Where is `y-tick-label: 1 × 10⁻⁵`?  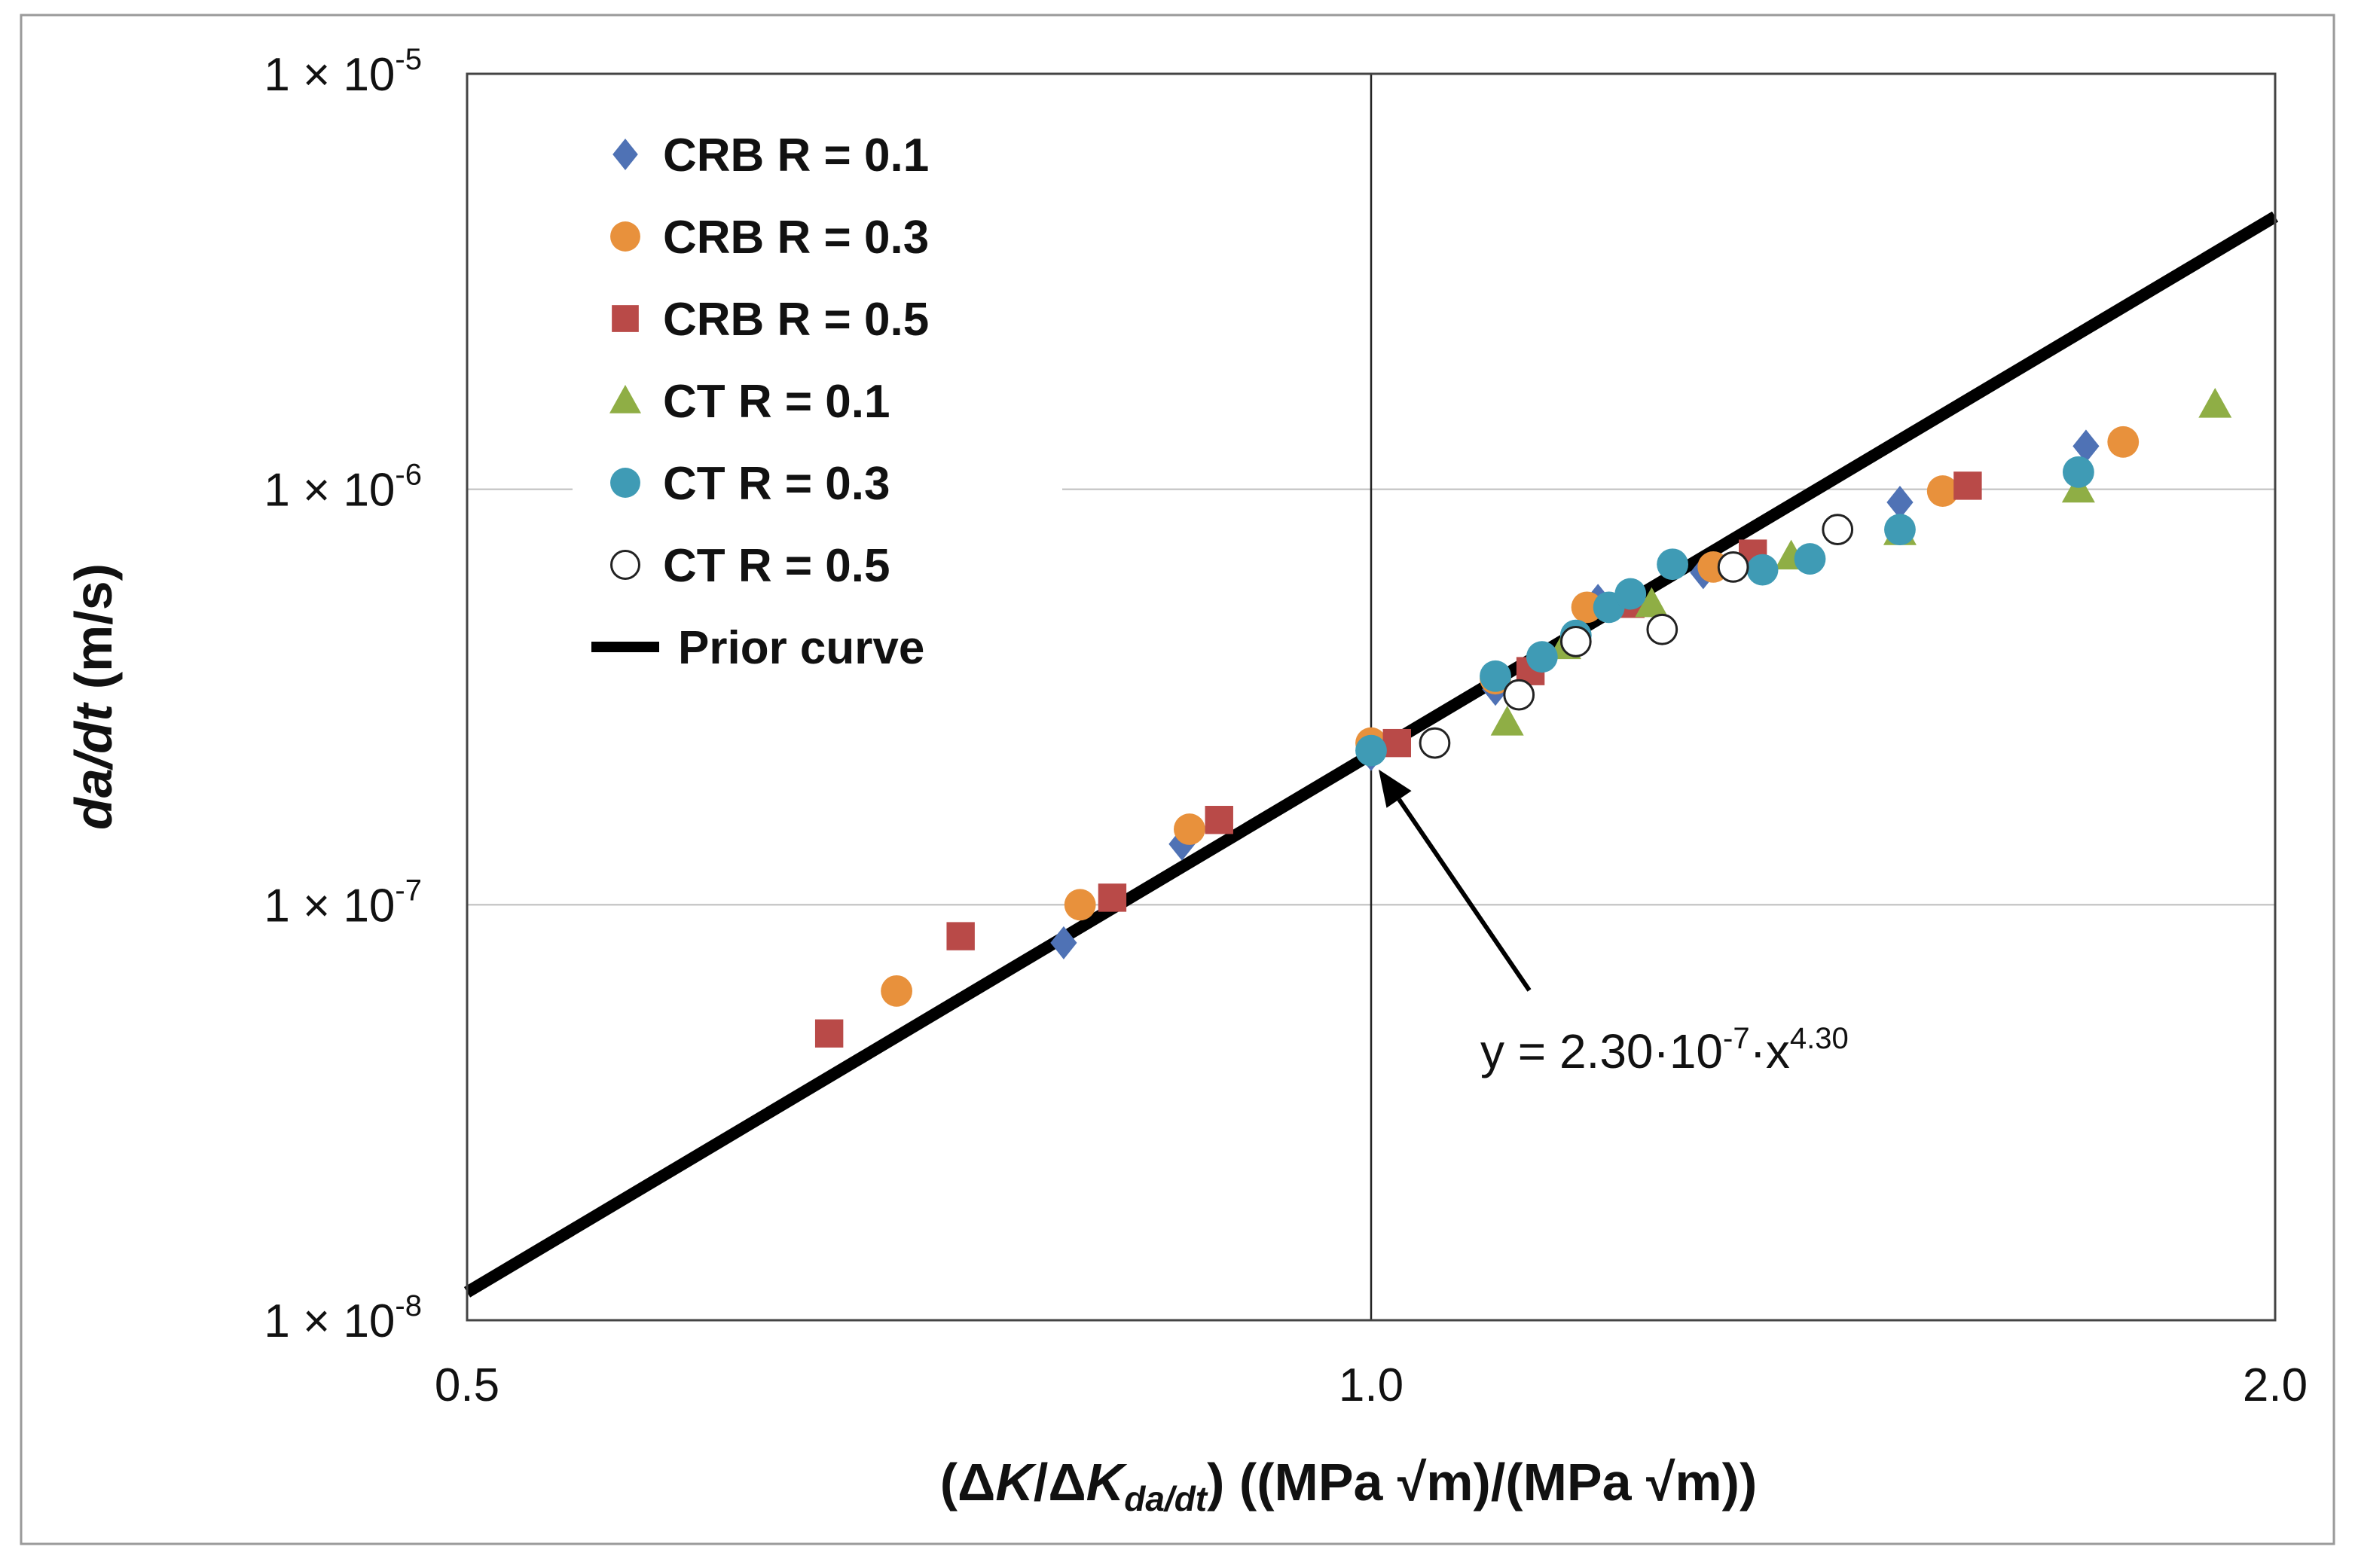
y-tick-label: 1 × 10⁻⁵ is located at coordinates (343, 72).